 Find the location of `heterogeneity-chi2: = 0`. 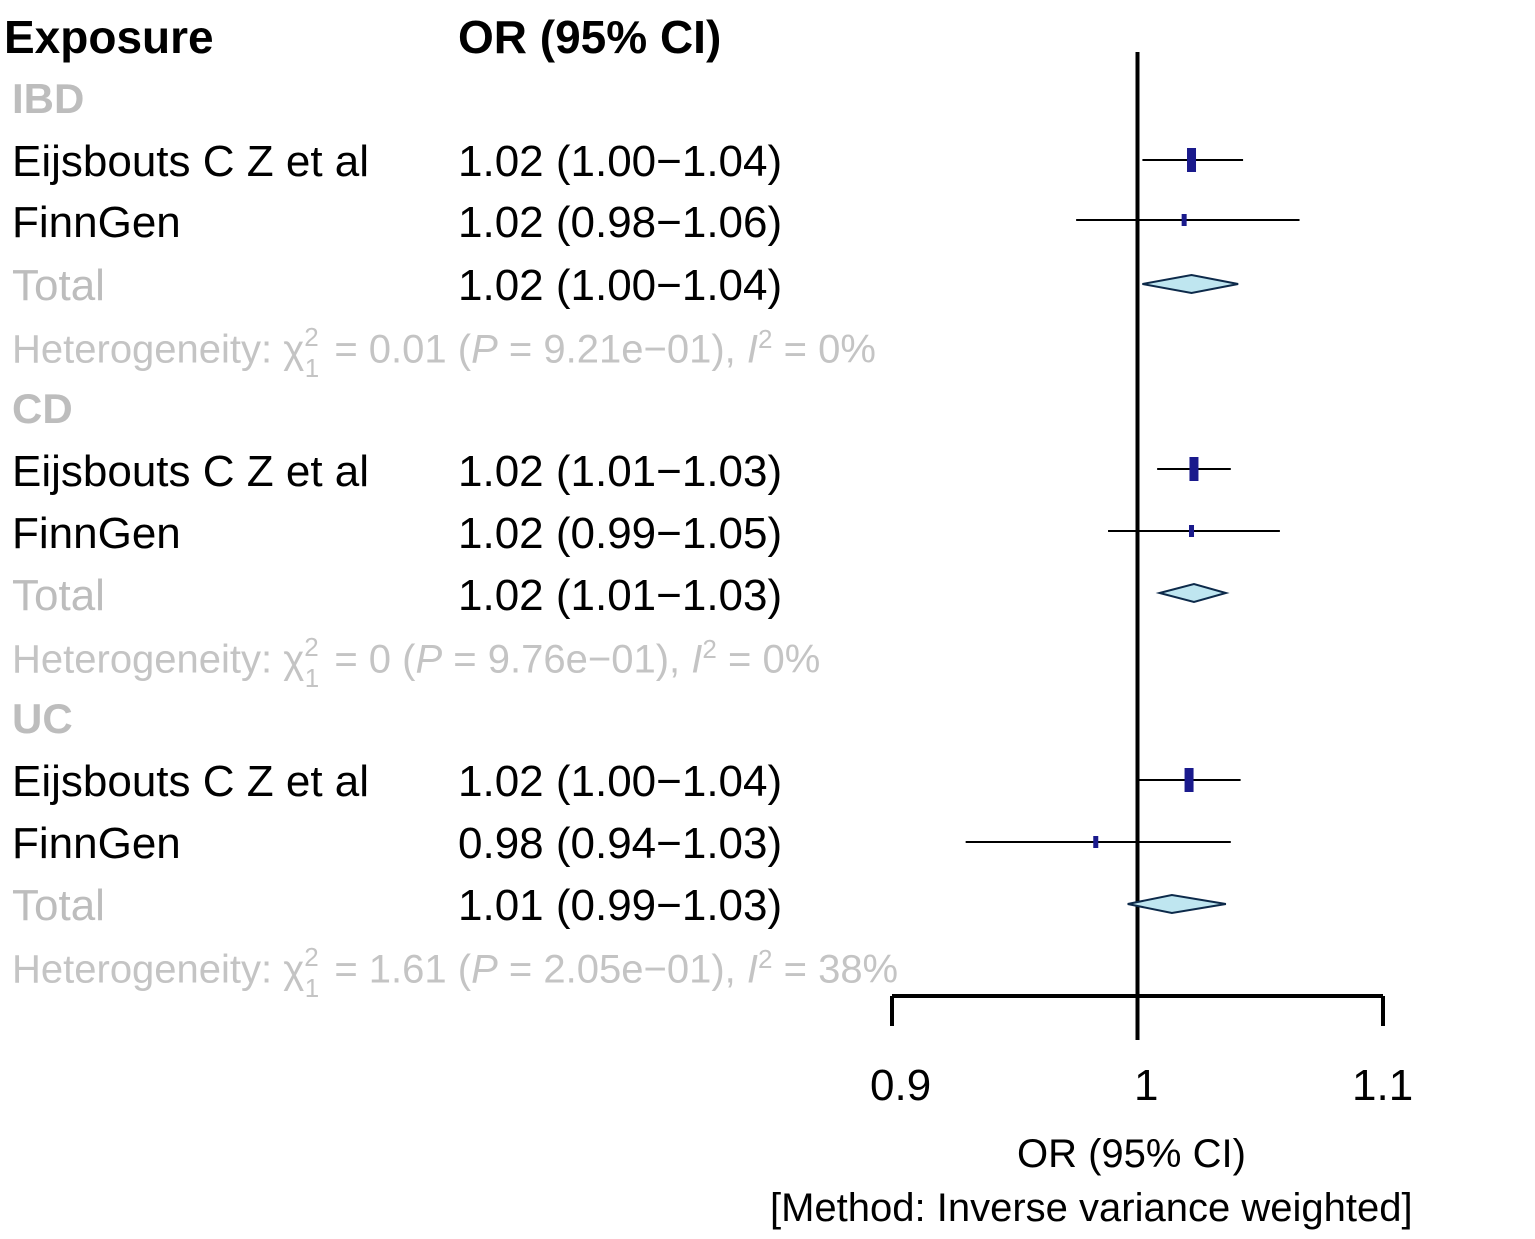

heterogeneity-chi2: = 0 is located at coordinates (363, 659).